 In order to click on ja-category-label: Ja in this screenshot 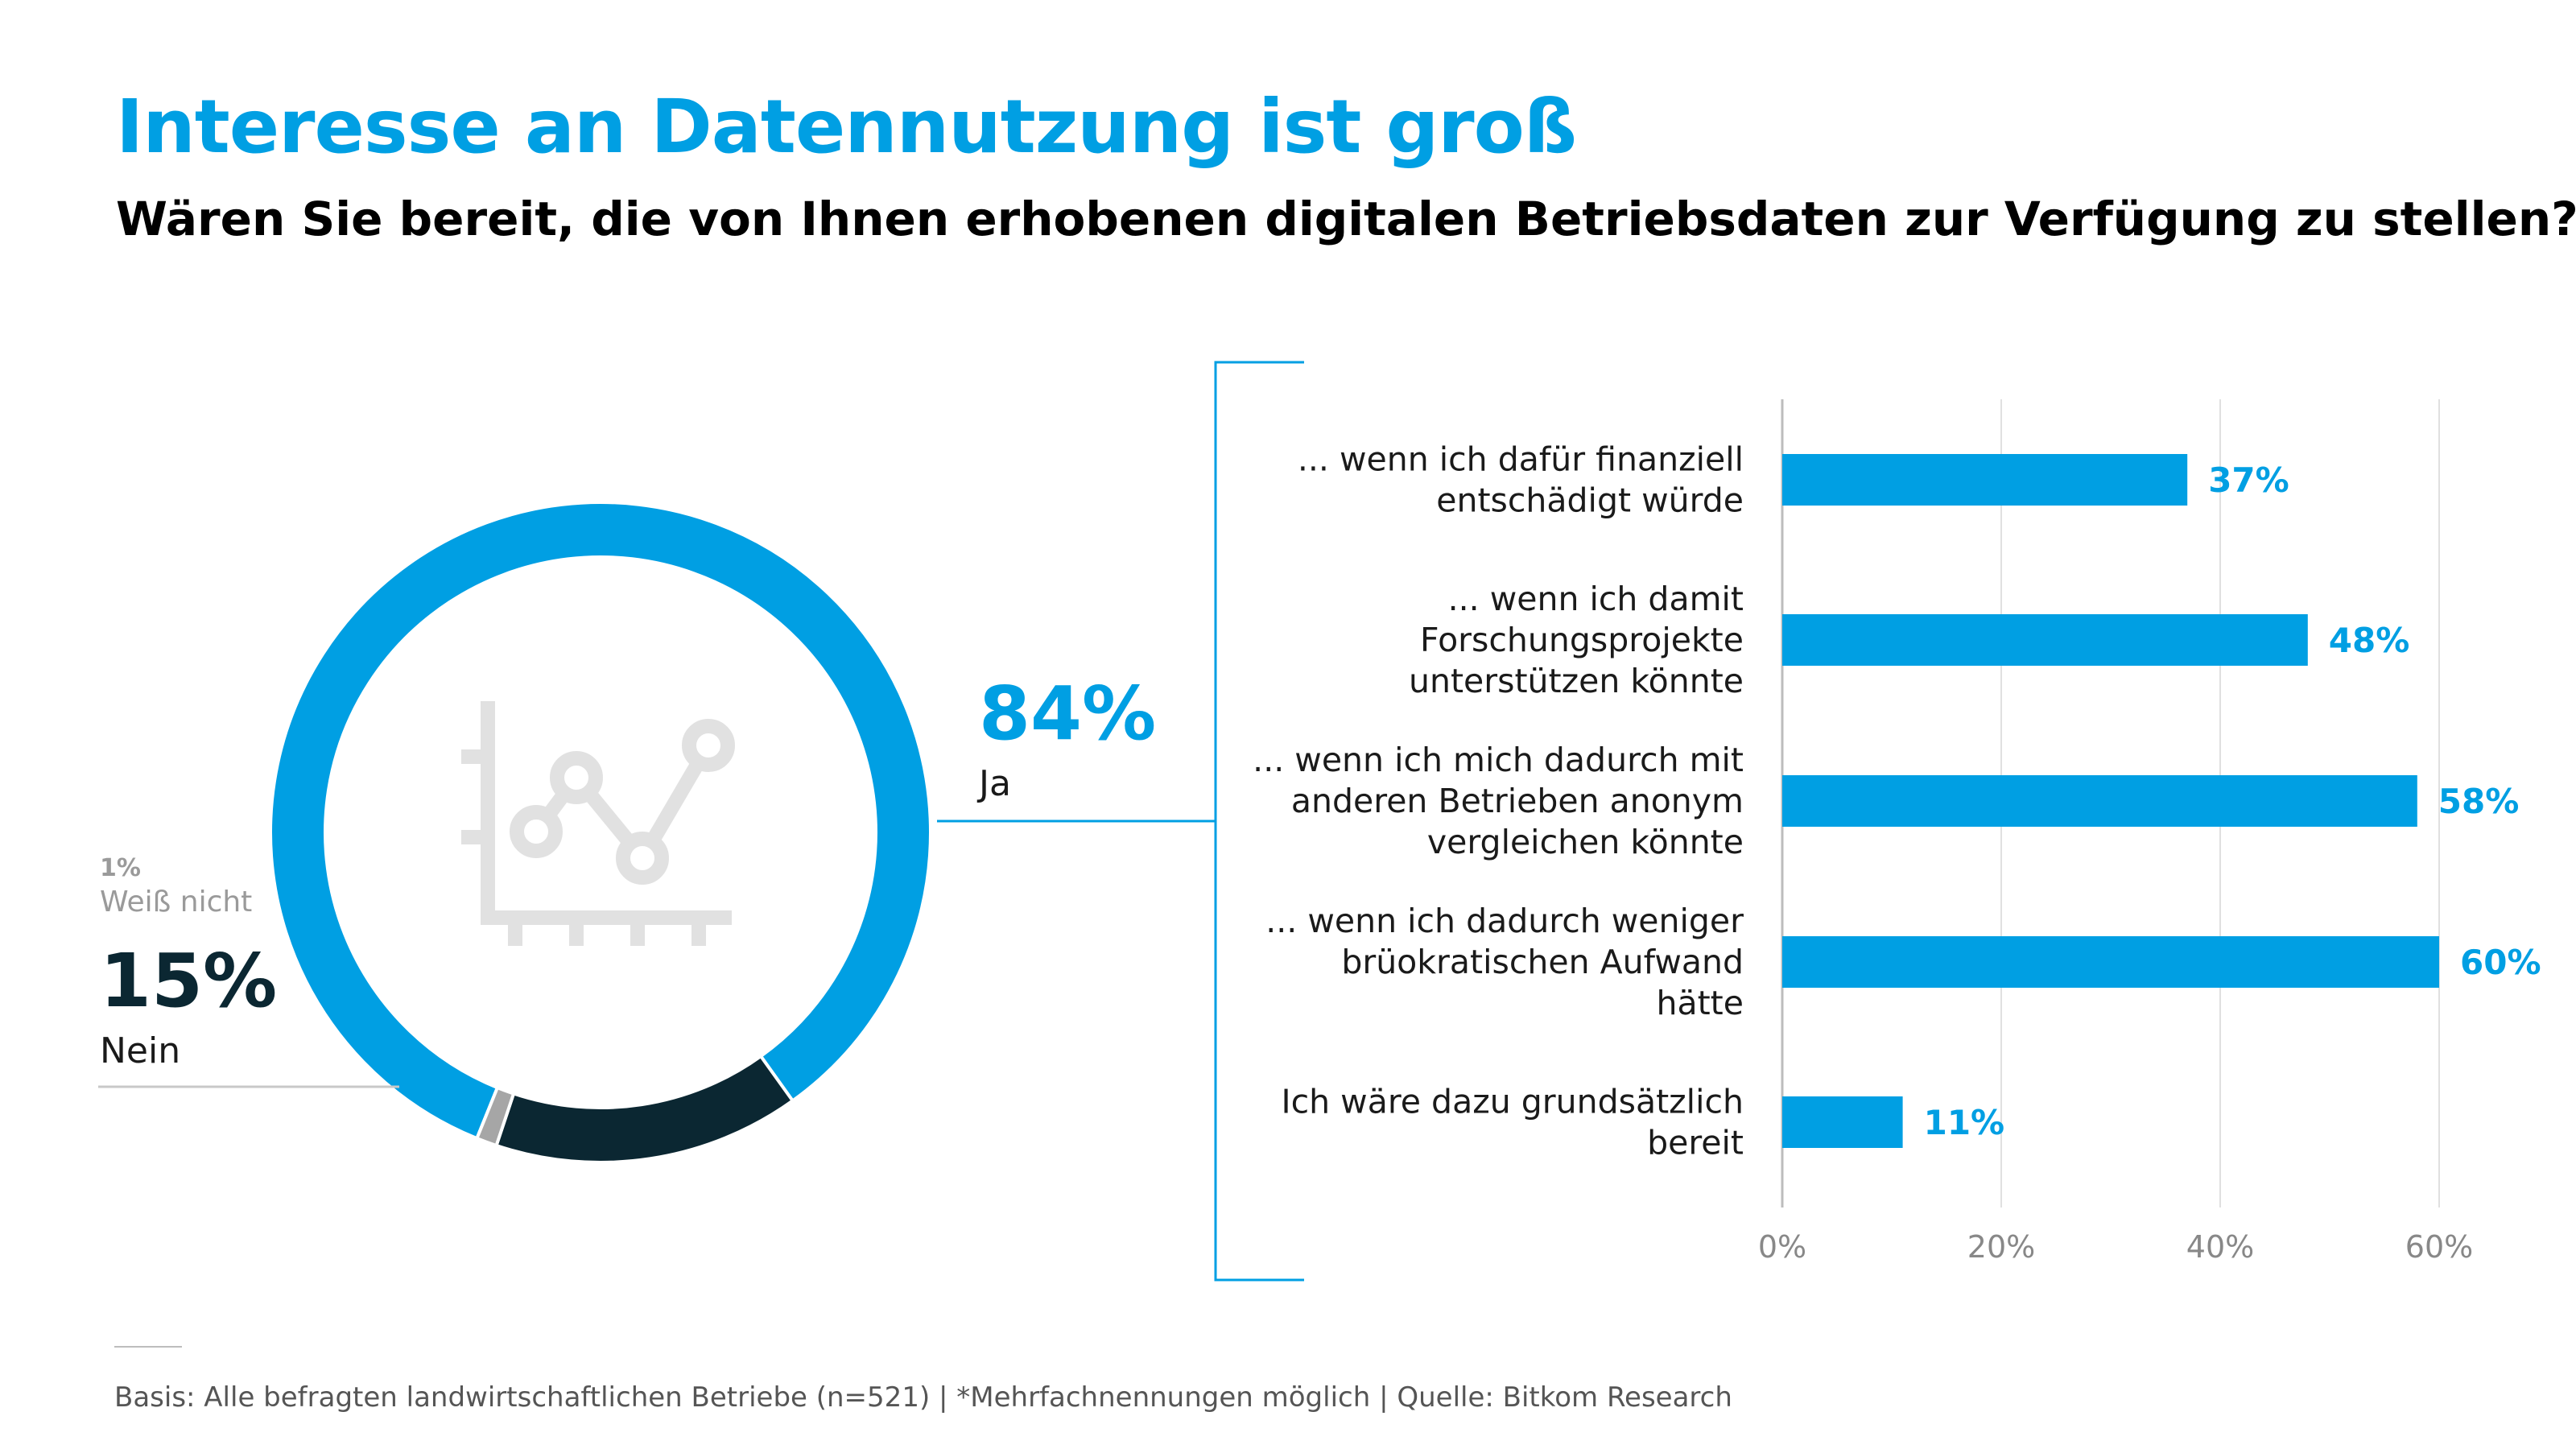, I will do `click(993, 783)`.